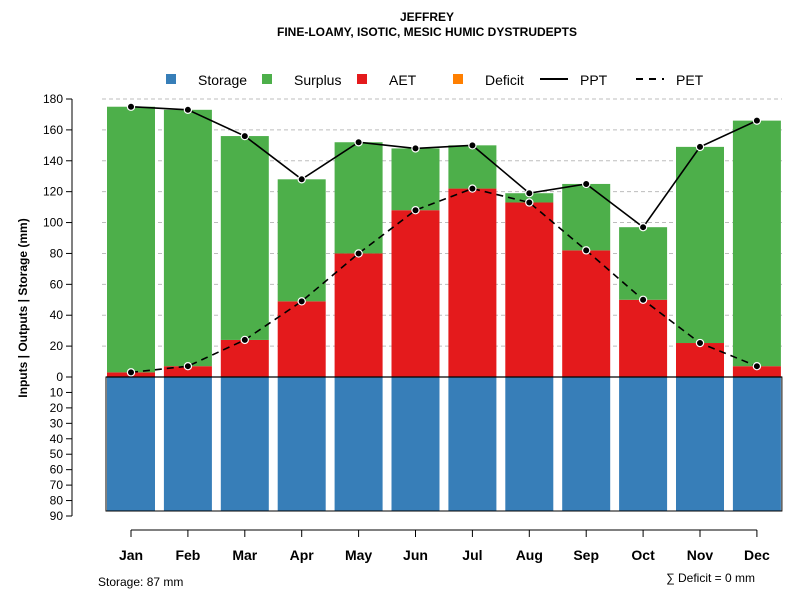 Image resolution: width=800 pixels, height=600 pixels. What do you see at coordinates (594, 80) in the screenshot?
I see `legend-label: PPT` at bounding box center [594, 80].